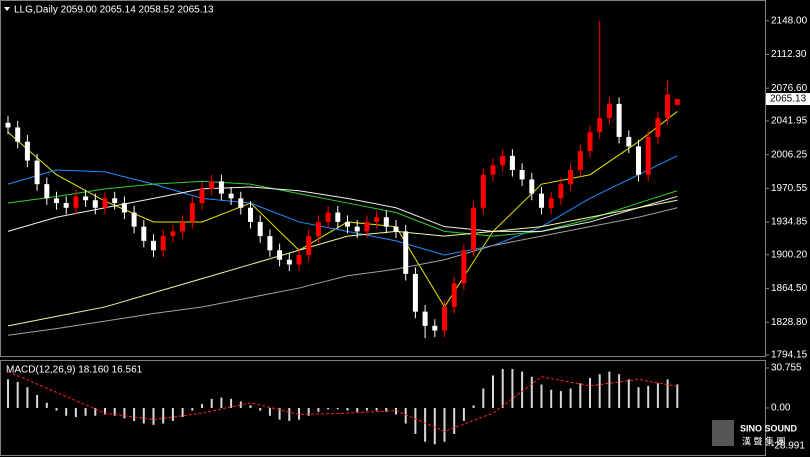 This screenshot has width=810, height=457. What do you see at coordinates (789, 254) in the screenshot?
I see `y-tick-label: 1900.20` at bounding box center [789, 254].